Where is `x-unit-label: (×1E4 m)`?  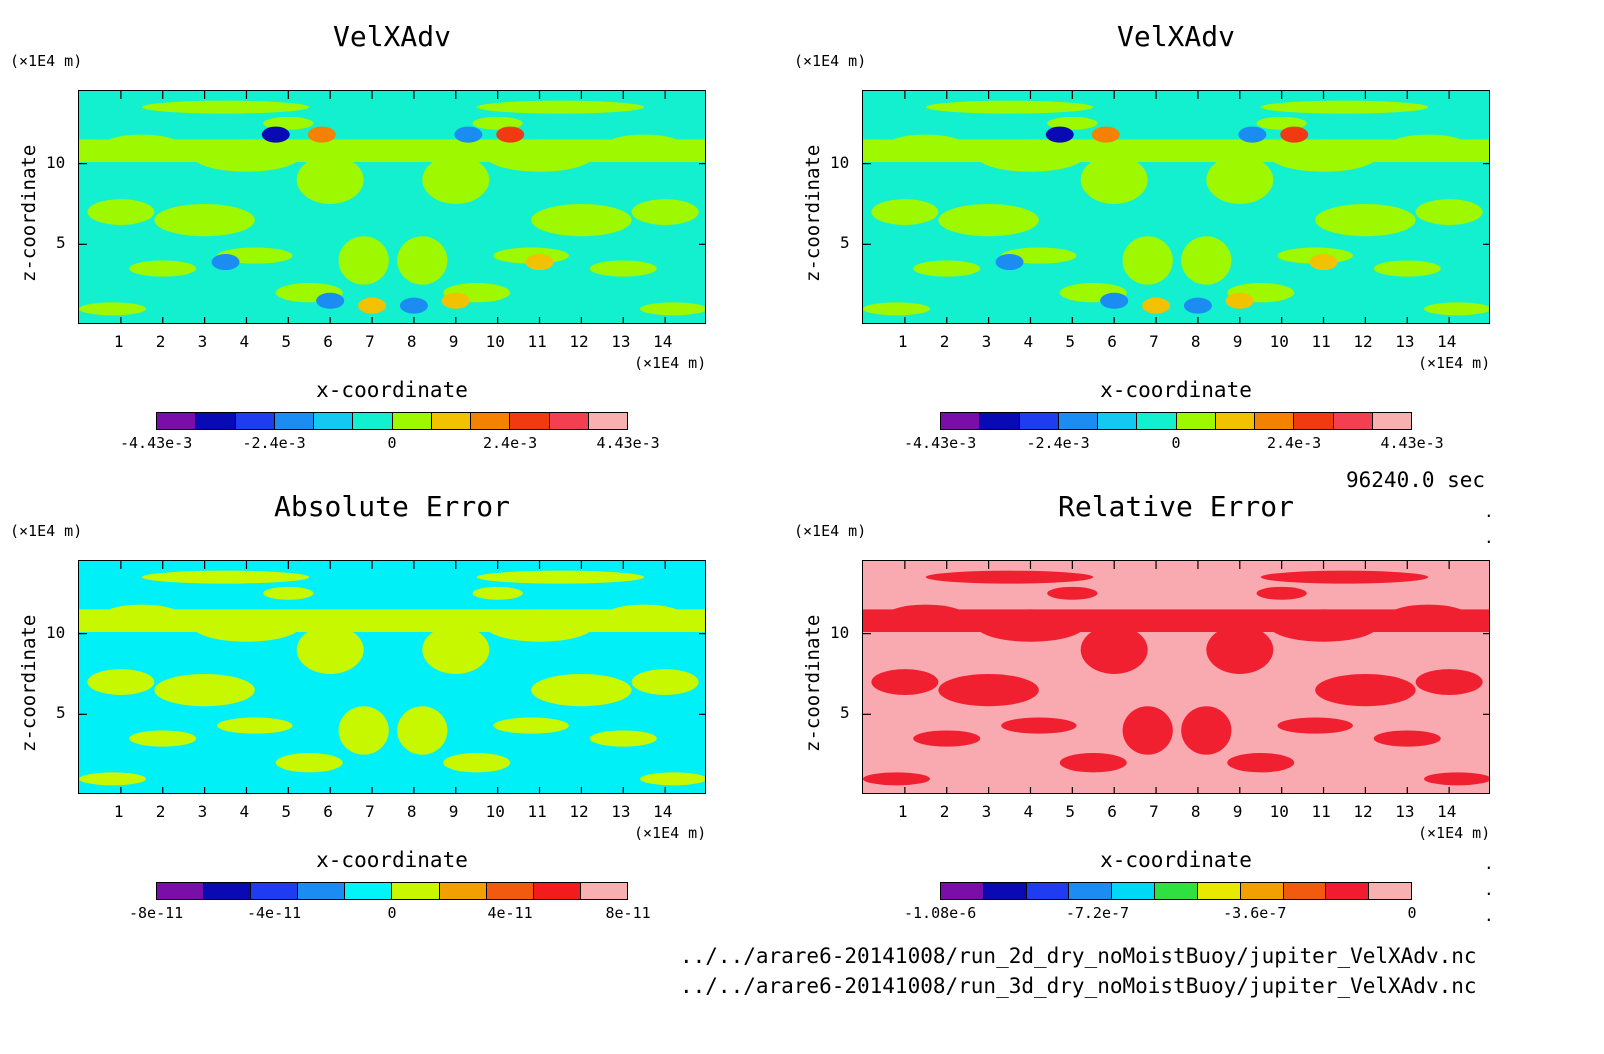
x-unit-label: (×1E4 m) is located at coordinates (1454, 833).